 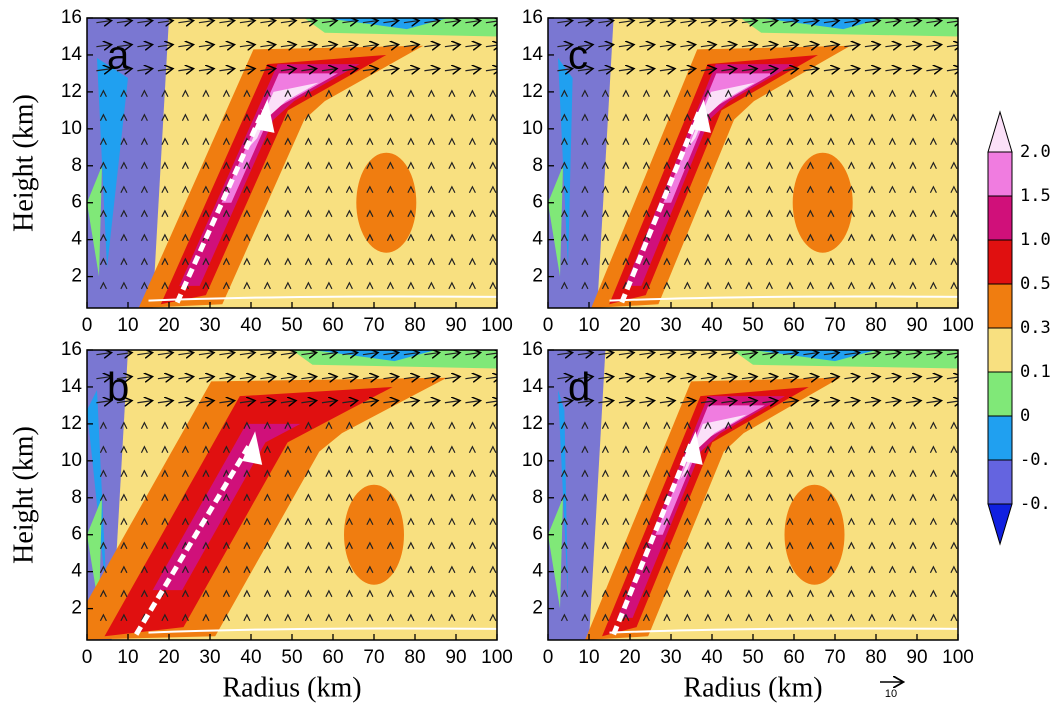 What do you see at coordinates (1035, 460) in the screenshot?
I see `colorbar-label: -0.1` at bounding box center [1035, 460].